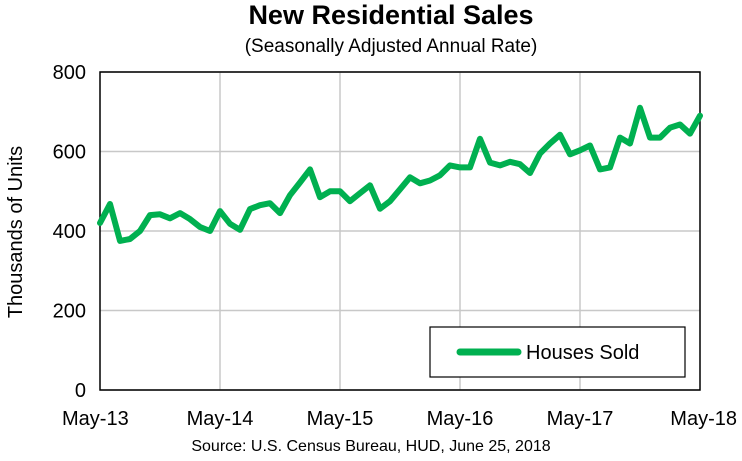 The width and height of the screenshot is (742, 461). I want to click on y-tick-label: 600, so click(69, 153).